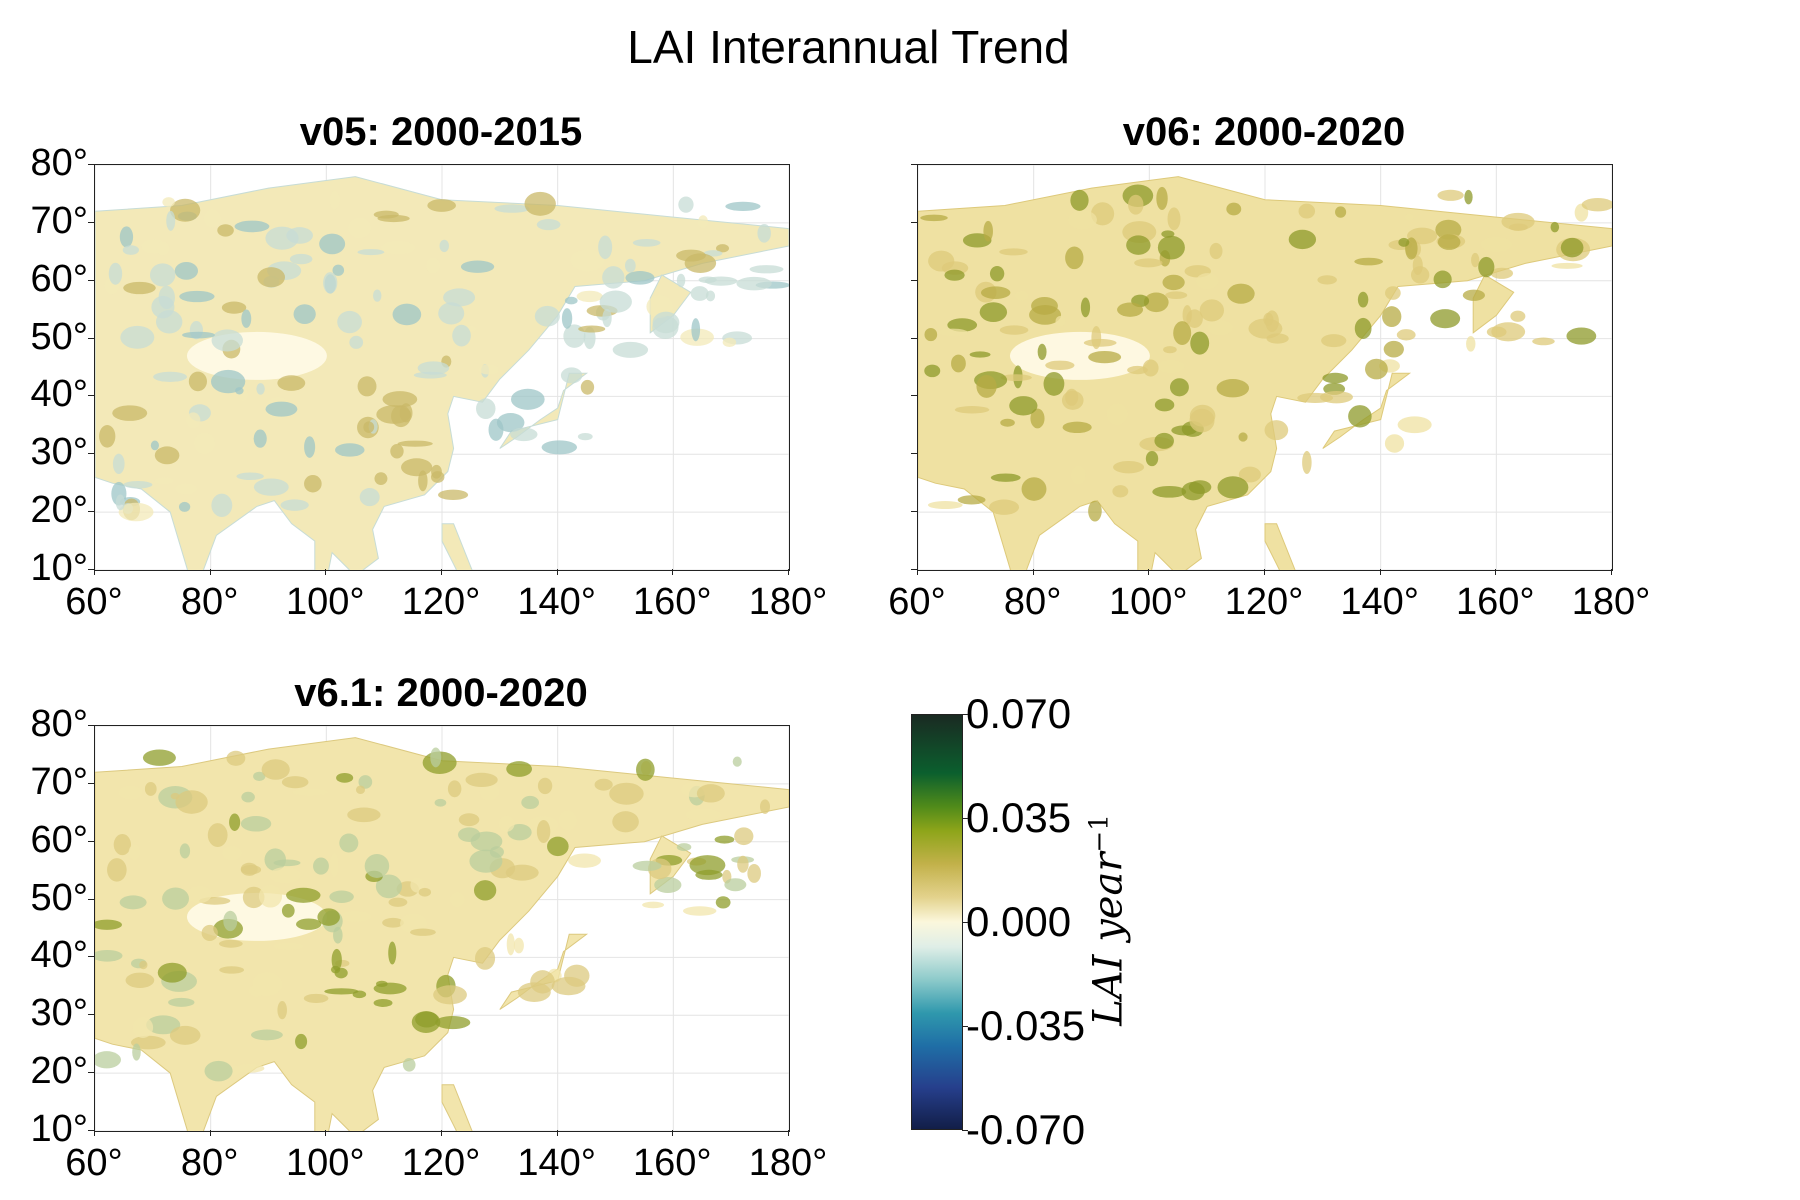 Image resolution: width=1800 pixels, height=1200 pixels. Describe the element at coordinates (1019, 817) in the screenshot. I see `colorbar-tick-label: 0.035` at that location.